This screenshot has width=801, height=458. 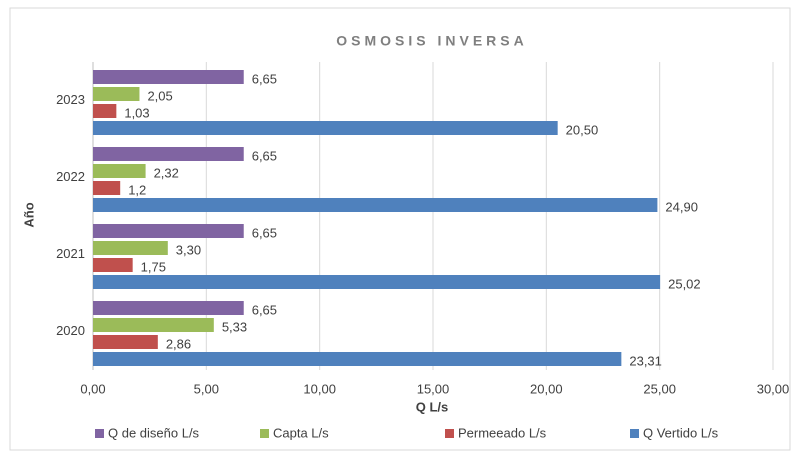 I want to click on y-tick-label: 2020, so click(x=70, y=330).